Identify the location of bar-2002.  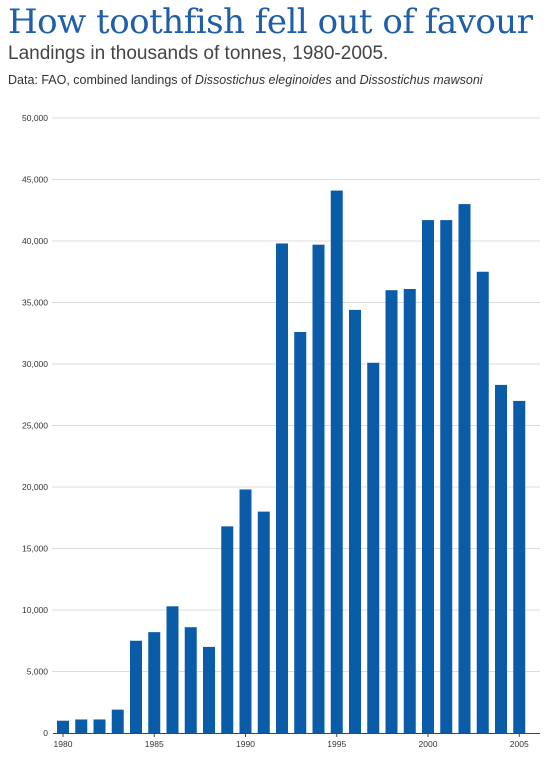
(464, 469).